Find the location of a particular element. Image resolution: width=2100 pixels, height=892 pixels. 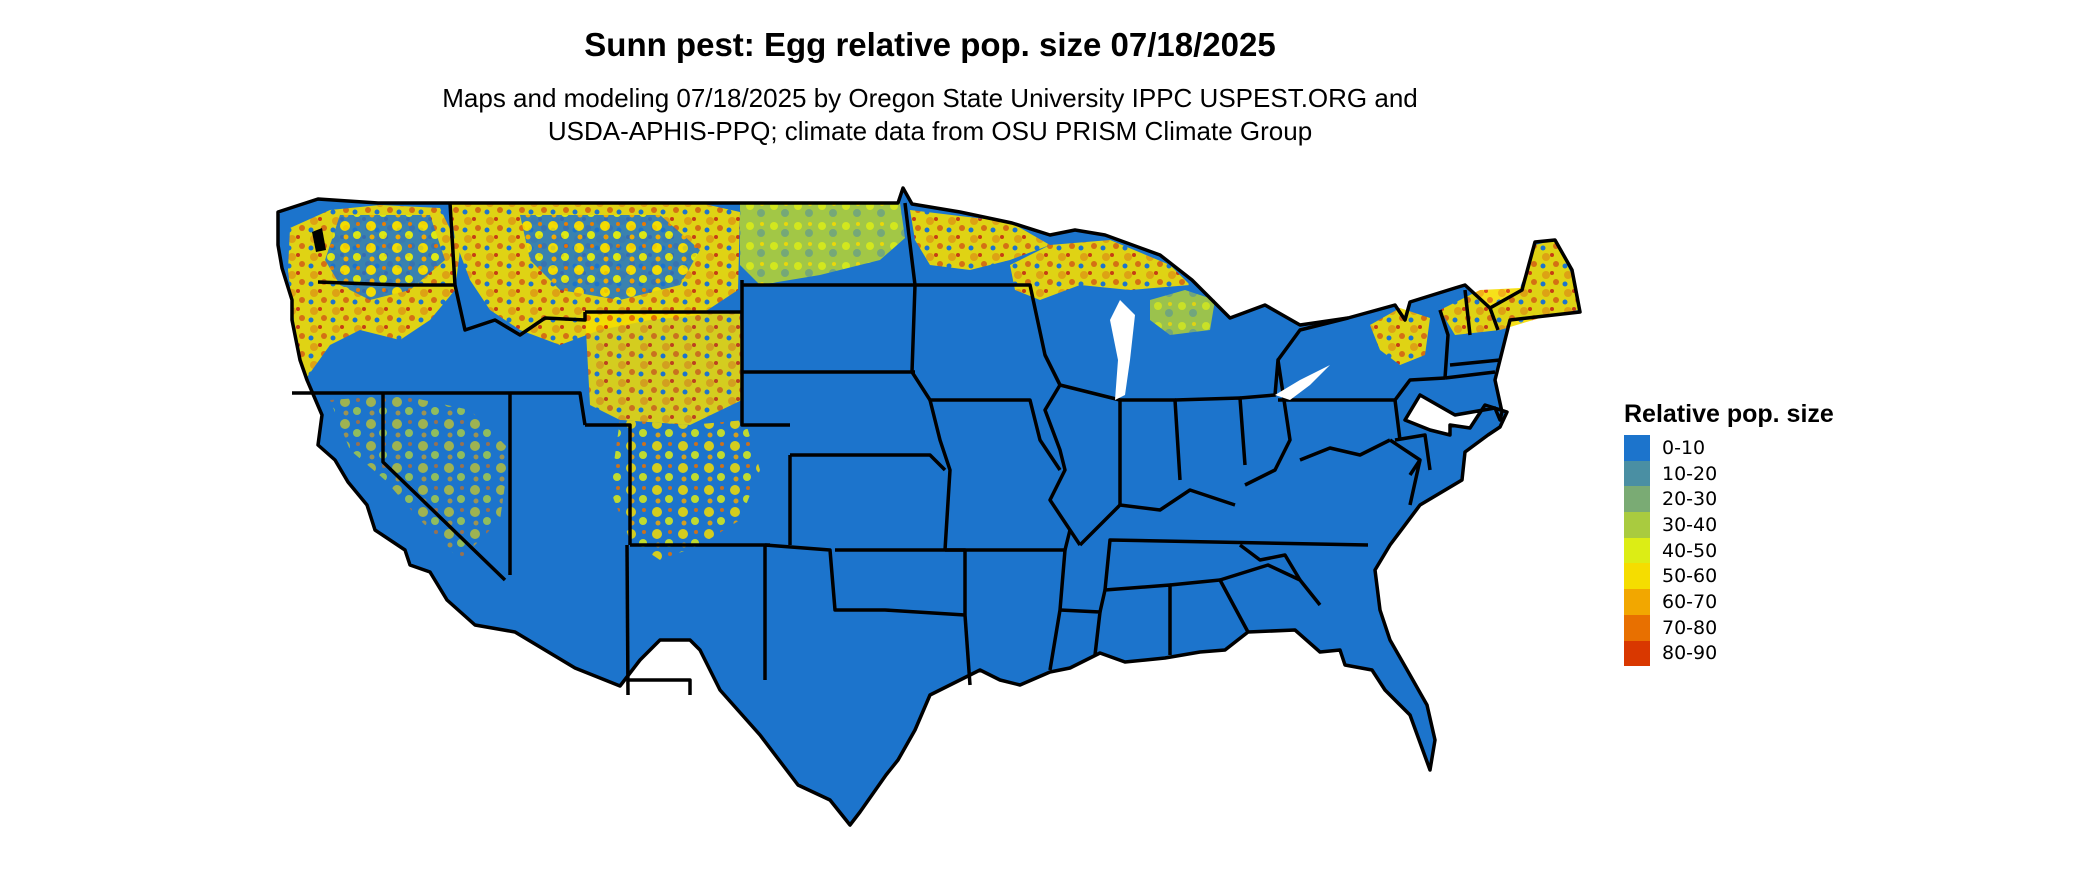

legend-label: 0-10 is located at coordinates (1684, 447).